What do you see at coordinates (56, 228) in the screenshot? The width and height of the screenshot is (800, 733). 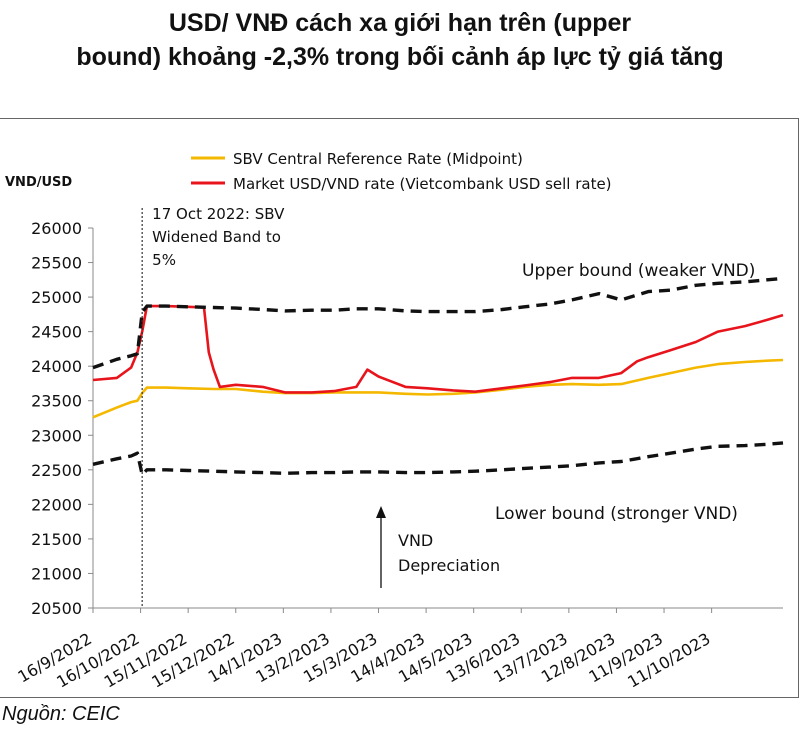 I see `y-tick-label: 26000` at bounding box center [56, 228].